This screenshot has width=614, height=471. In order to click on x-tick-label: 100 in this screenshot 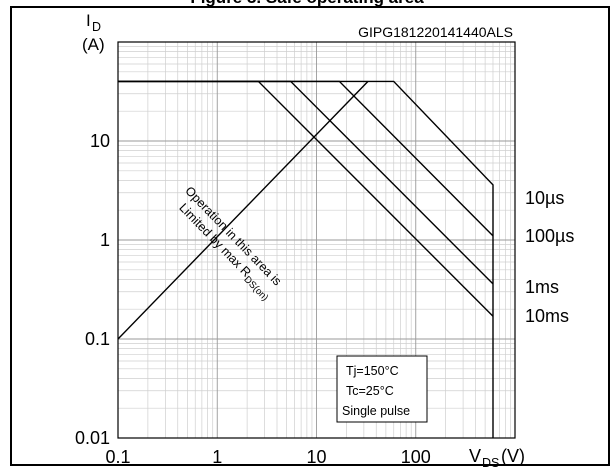, I will do `click(416, 457)`.